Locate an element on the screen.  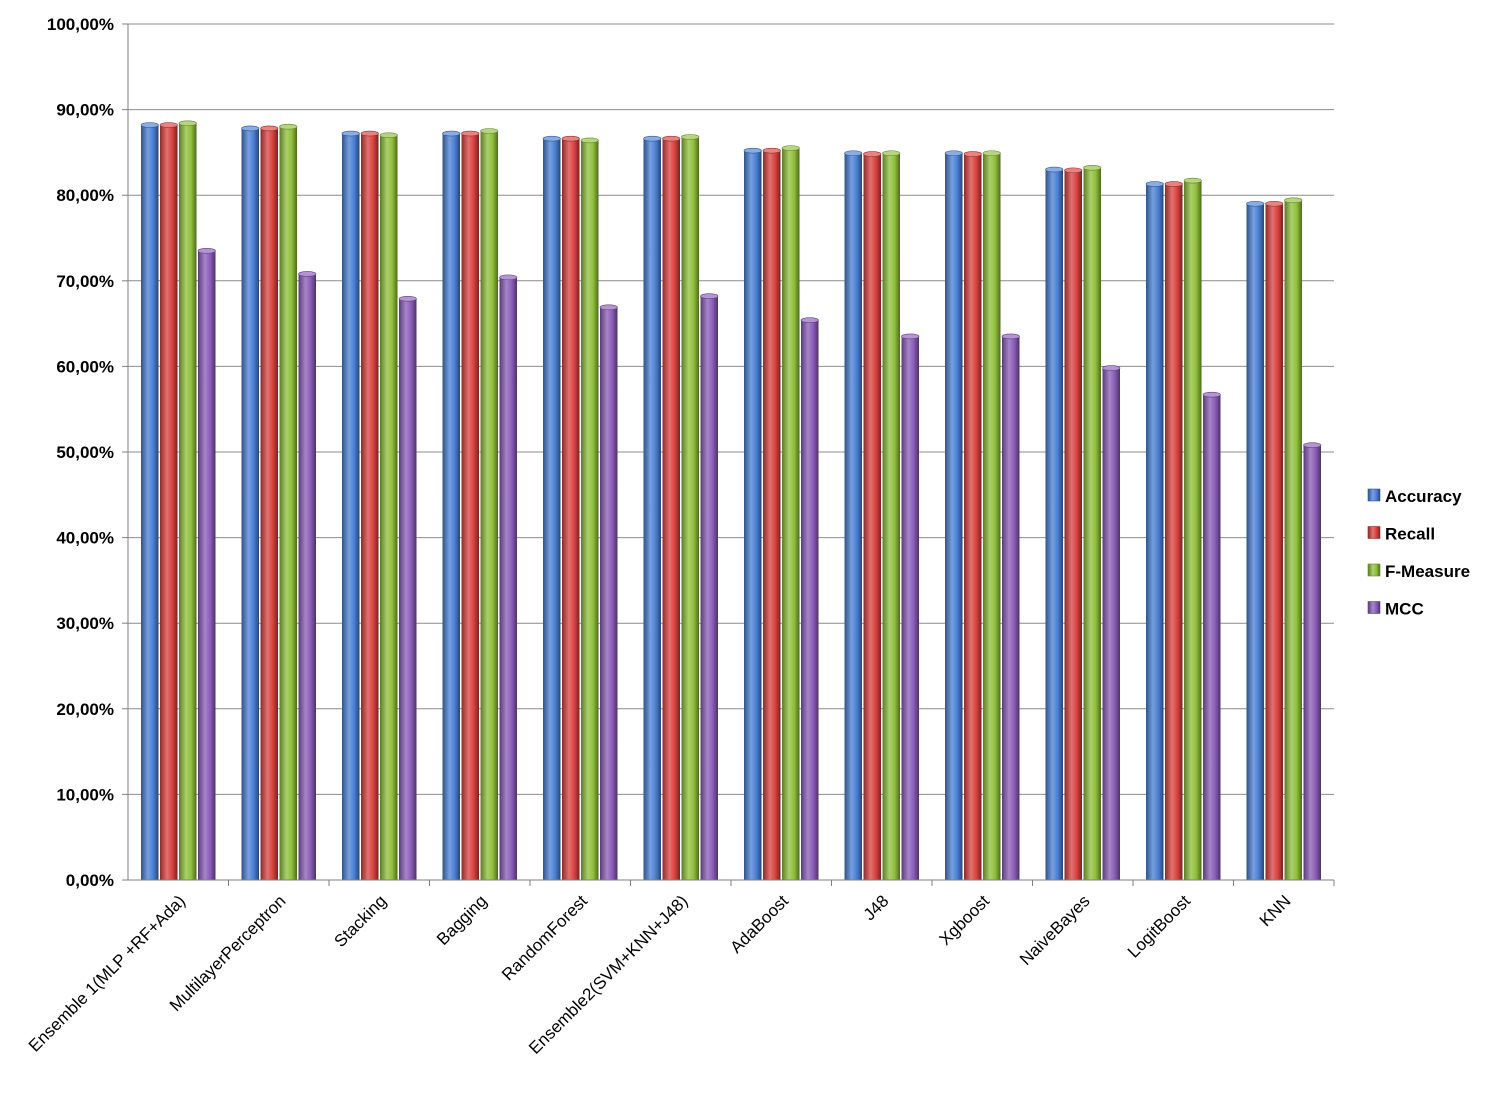
y-tick-label: 90,00% is located at coordinates (85, 110).